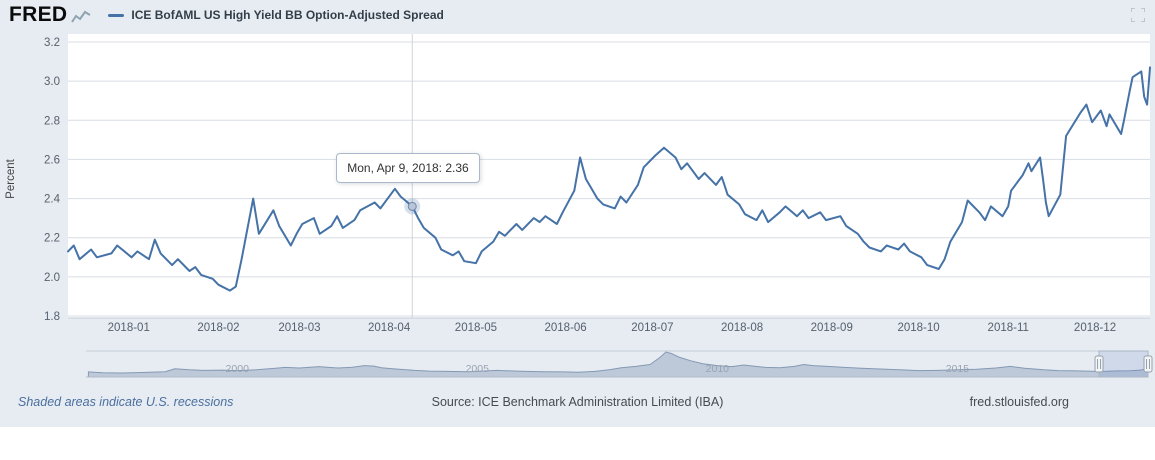 The height and width of the screenshot is (460, 1155). Describe the element at coordinates (116, 15) in the screenshot. I see `series-color-swatch` at that location.